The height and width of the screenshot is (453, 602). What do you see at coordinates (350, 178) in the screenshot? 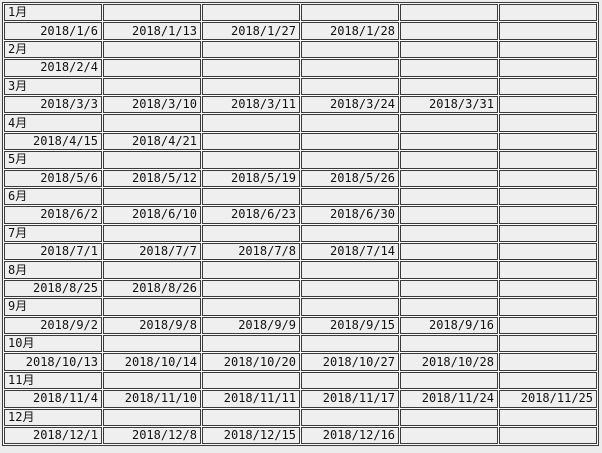
I see `date-cell: 2018/5/26` at bounding box center [350, 178].